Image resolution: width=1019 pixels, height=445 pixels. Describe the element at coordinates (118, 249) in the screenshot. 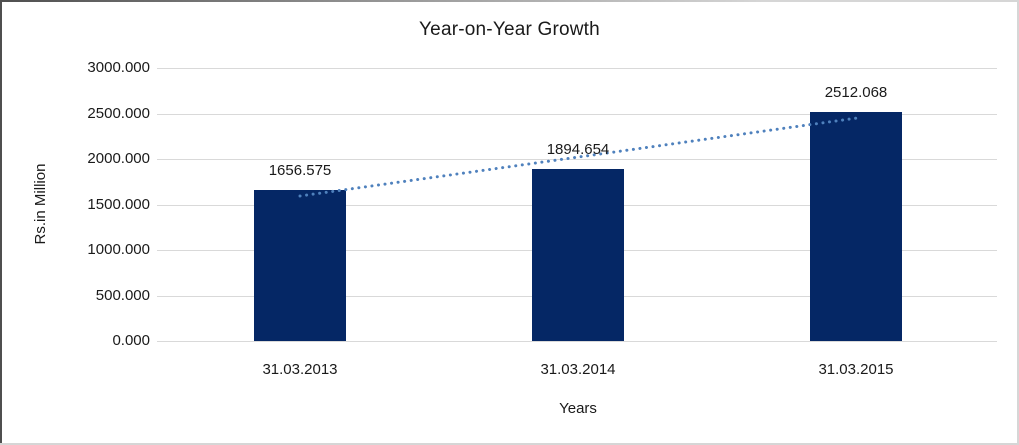

I see `y-tick-label: 1000.000` at that location.